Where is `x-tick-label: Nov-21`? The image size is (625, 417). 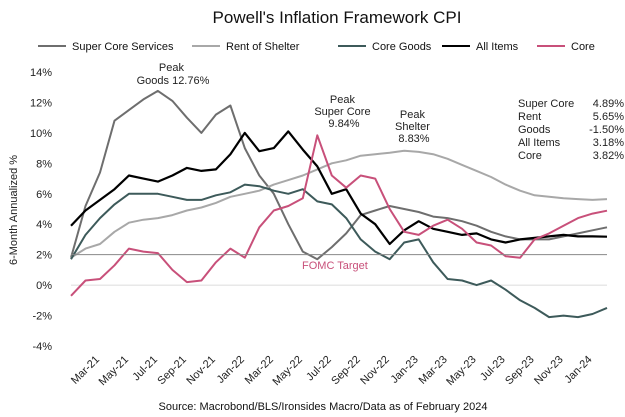 x-tick-label: Nov-21 is located at coordinates (201, 371).